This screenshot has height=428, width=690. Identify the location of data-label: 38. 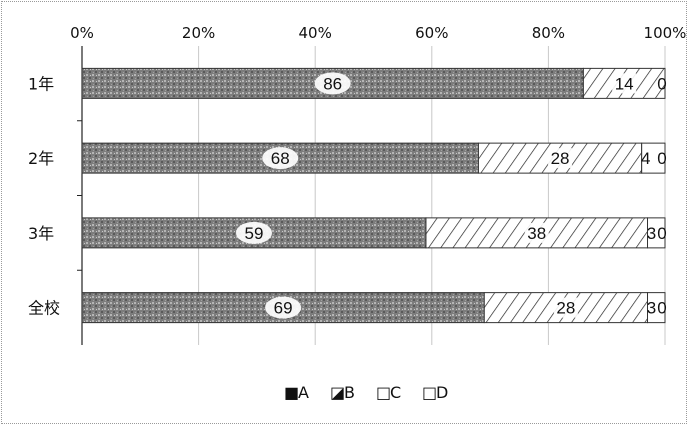
(536, 233).